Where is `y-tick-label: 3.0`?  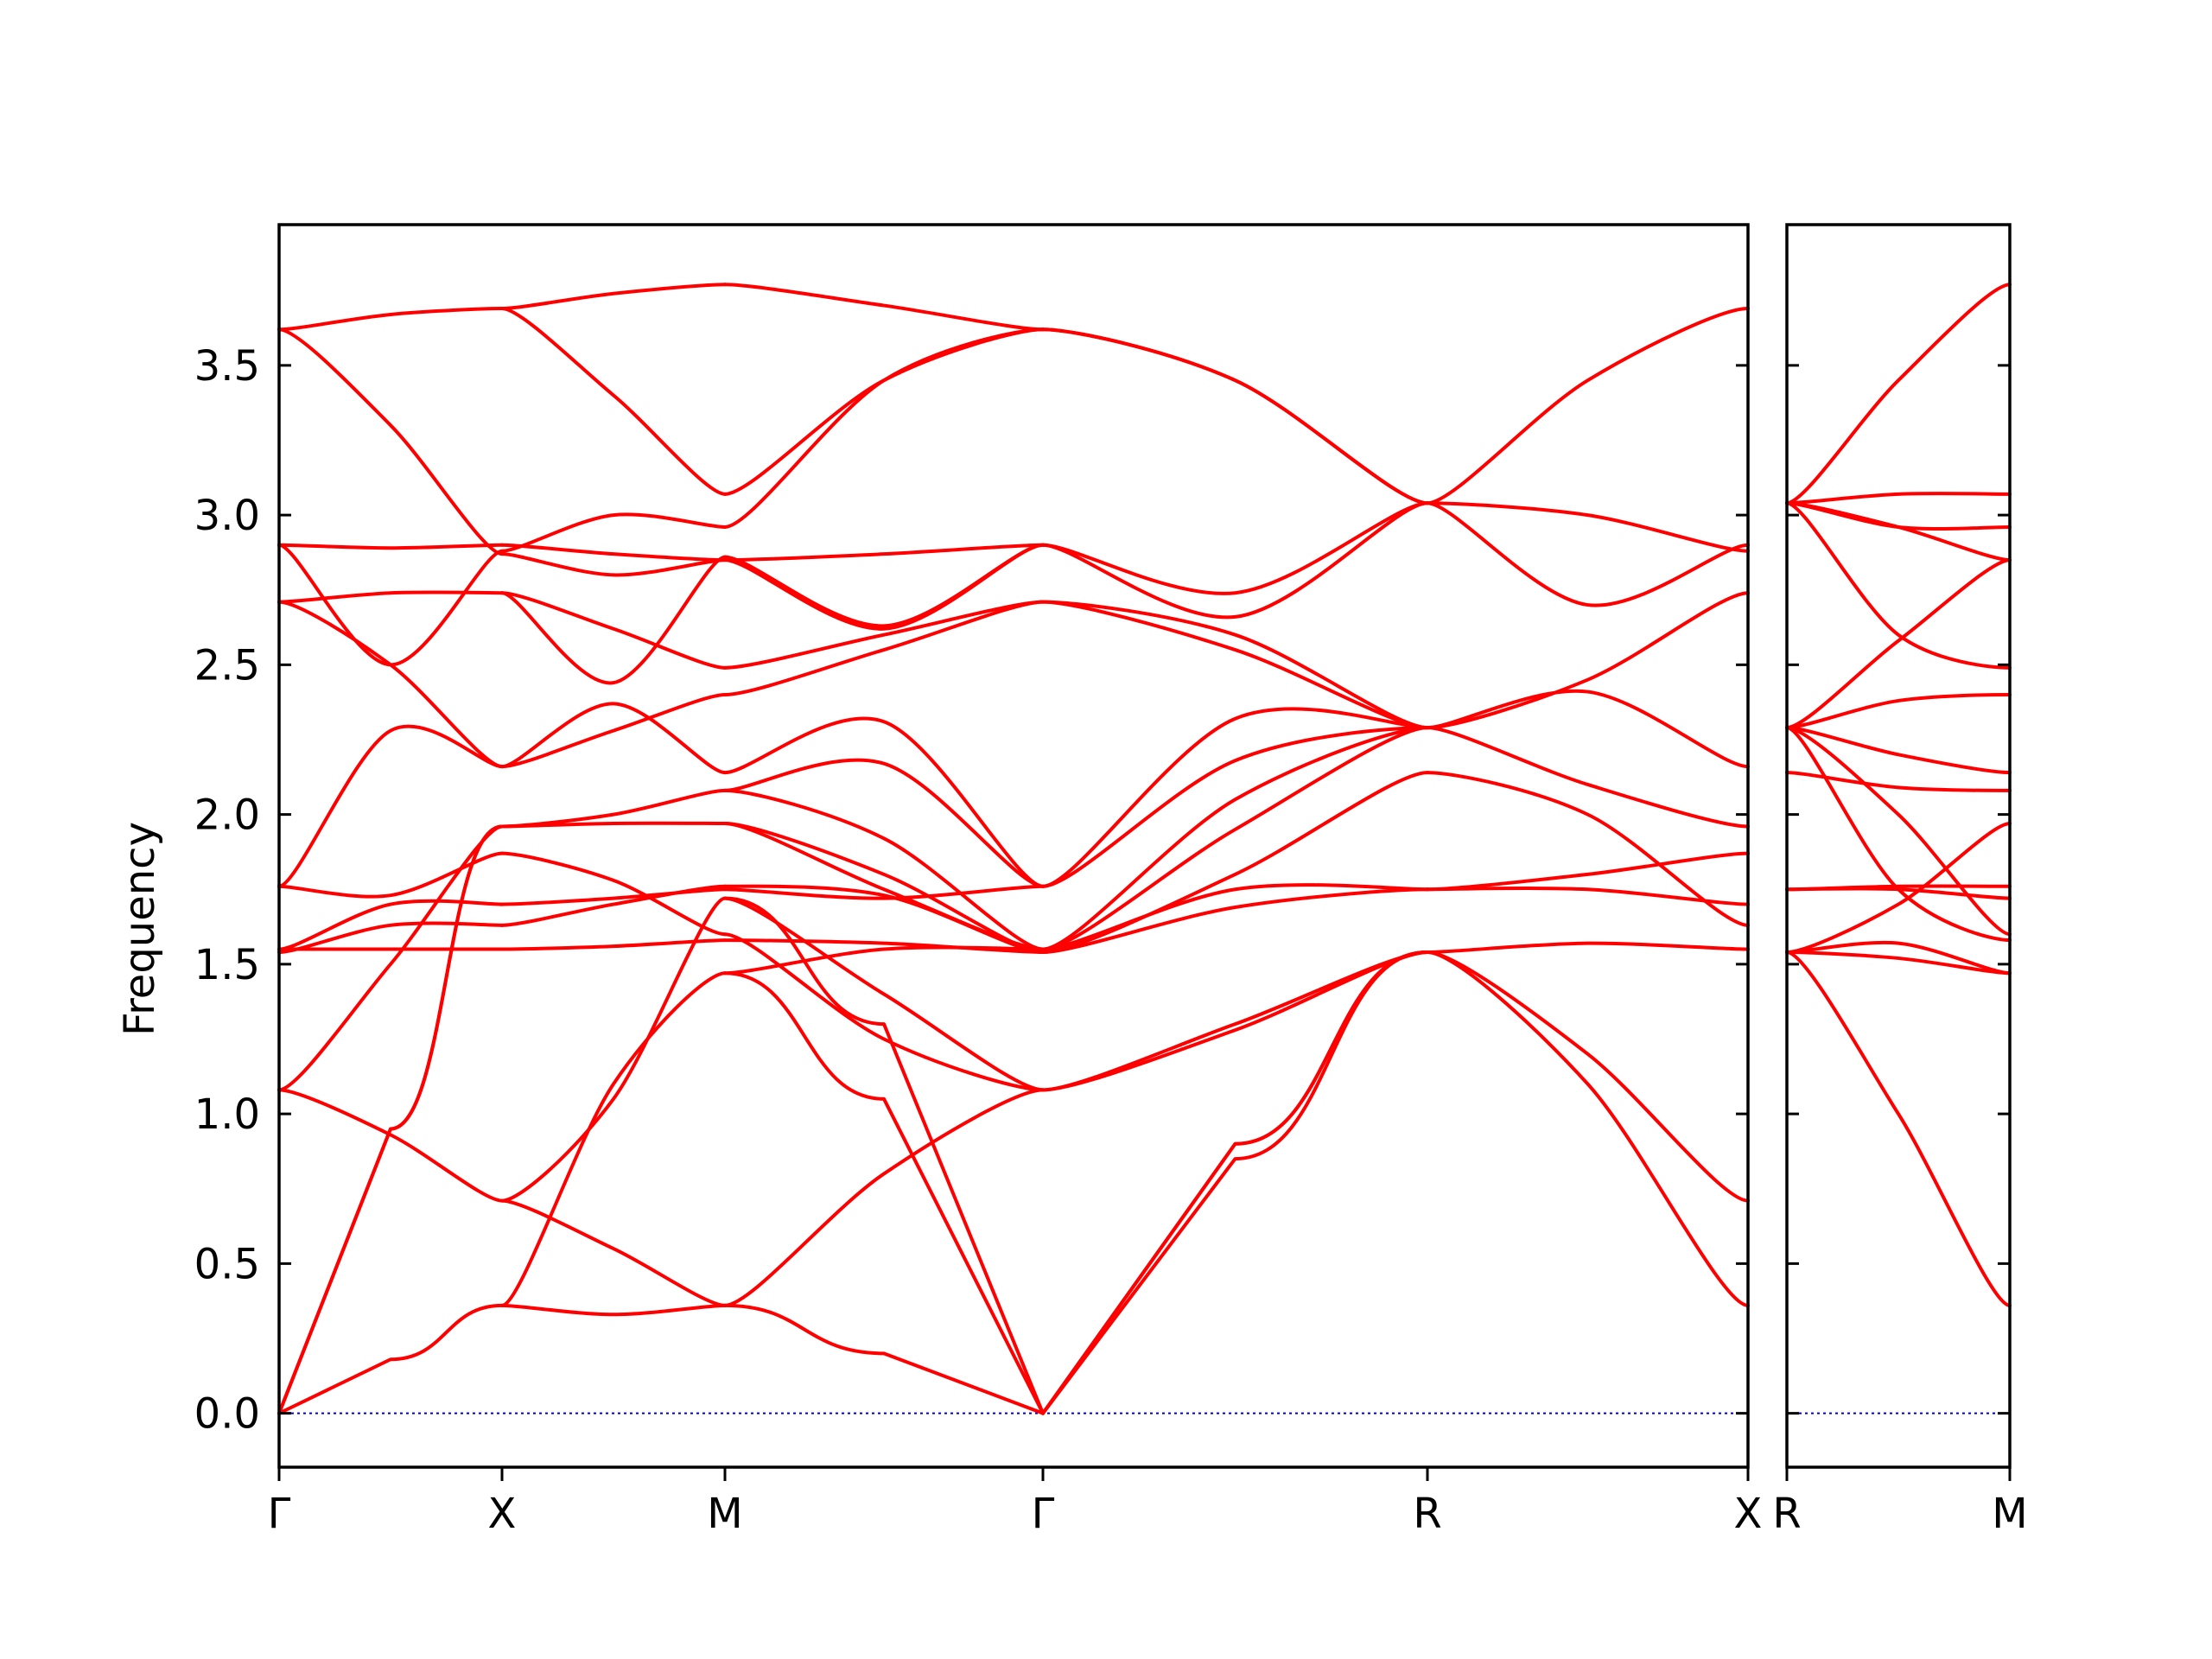 y-tick-label: 3.0 is located at coordinates (227, 516).